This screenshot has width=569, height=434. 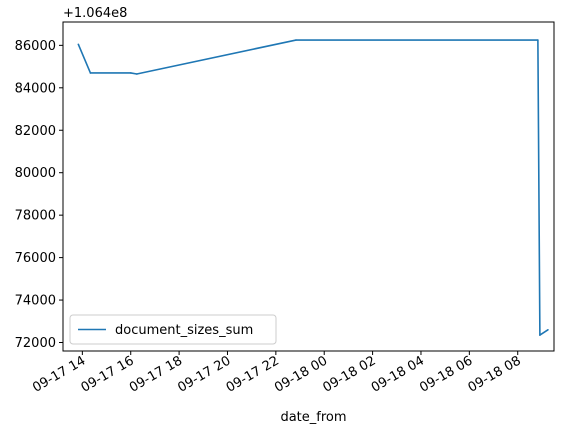 I want to click on y-tick-label: 76000, so click(x=35, y=258).